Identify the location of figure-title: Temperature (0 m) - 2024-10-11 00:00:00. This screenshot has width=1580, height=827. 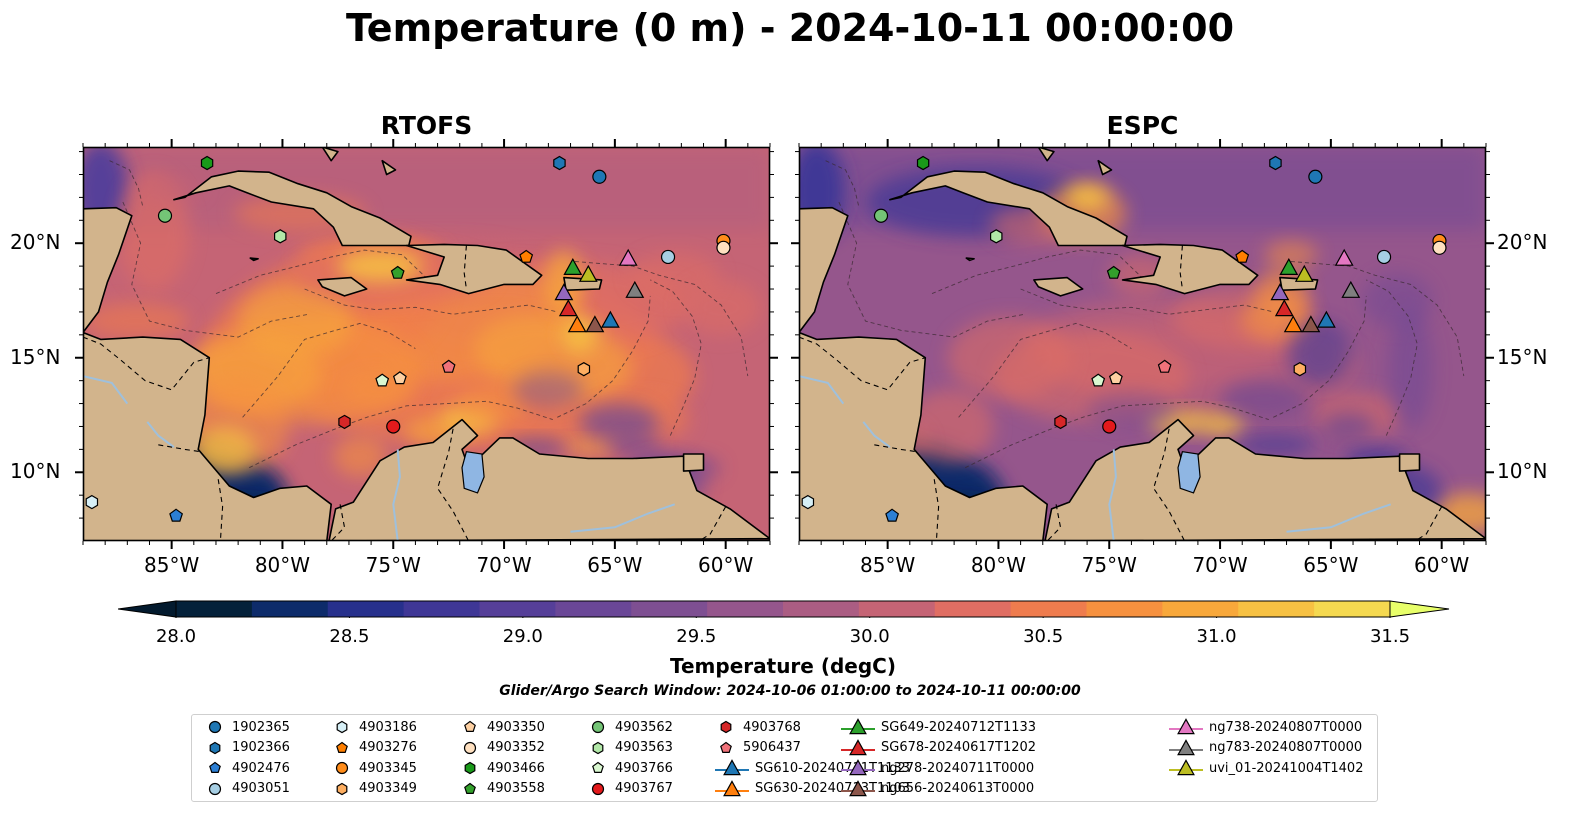
(790, 28).